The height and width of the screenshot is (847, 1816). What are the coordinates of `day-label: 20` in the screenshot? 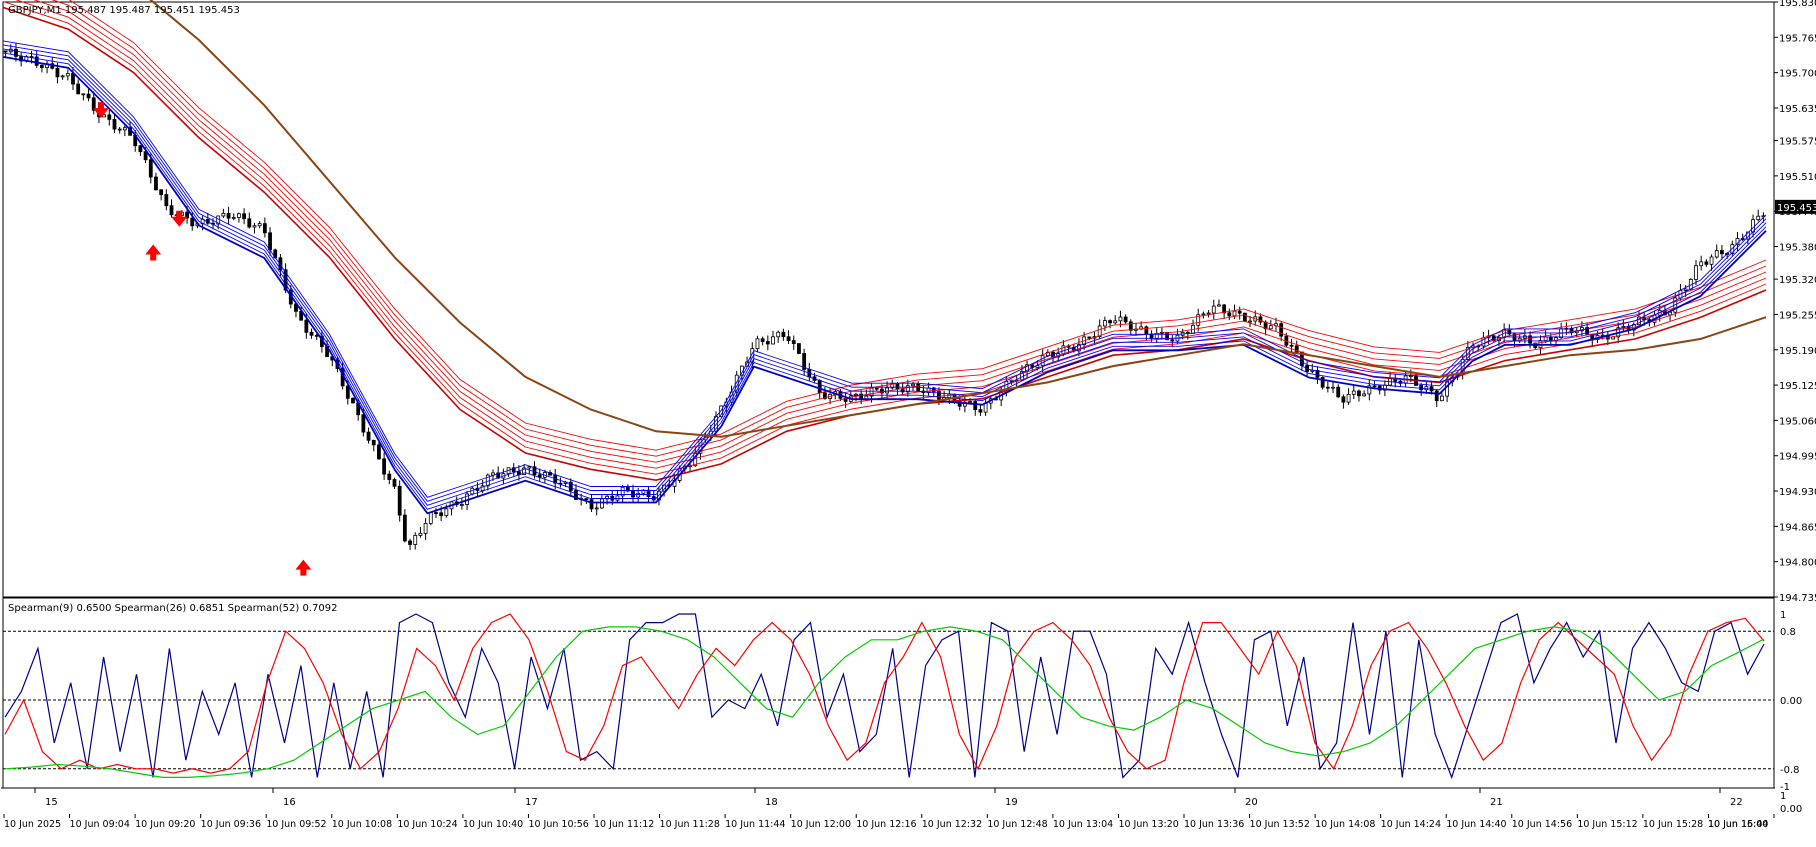 It's located at (1251, 802).